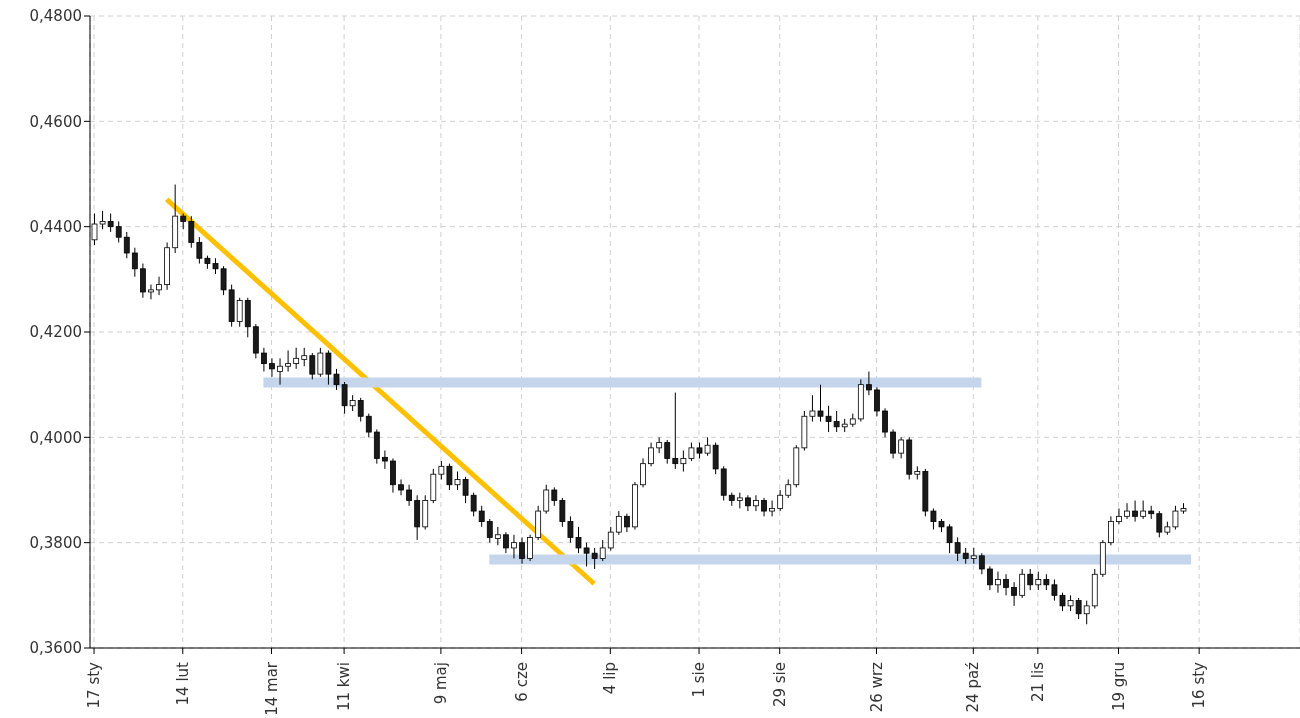 This screenshot has width=1300, height=718. What do you see at coordinates (779, 685) in the screenshot?
I see `x-tick-label: 29 sie` at bounding box center [779, 685].